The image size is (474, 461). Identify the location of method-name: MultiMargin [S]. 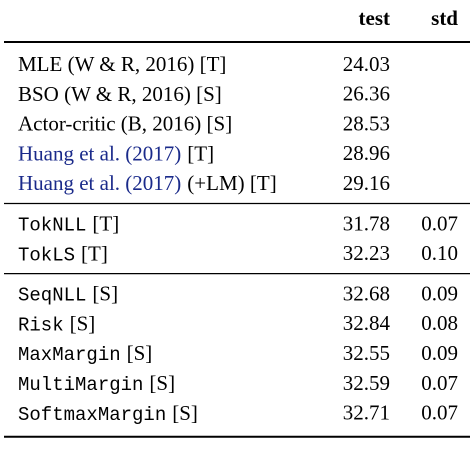
(96, 383).